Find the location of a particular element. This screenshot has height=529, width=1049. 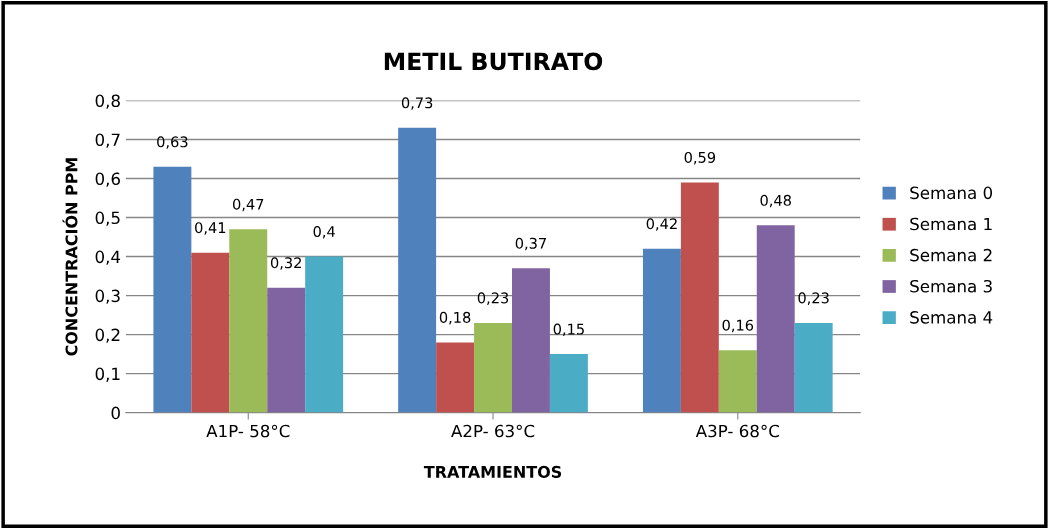

data-label: 0,63 is located at coordinates (172, 142).